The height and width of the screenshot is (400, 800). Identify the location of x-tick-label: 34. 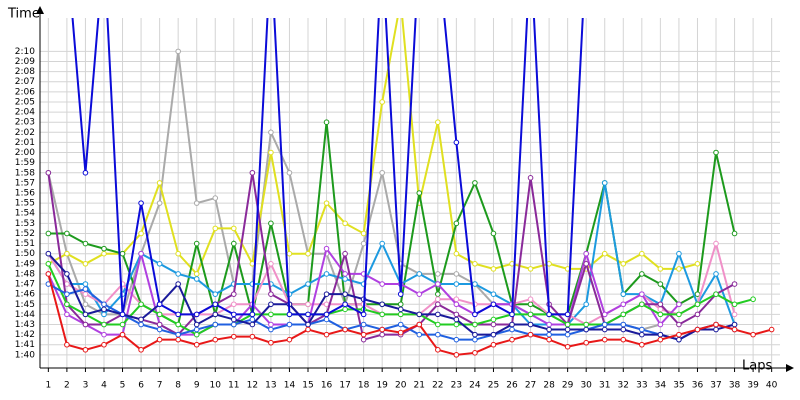
(661, 386).